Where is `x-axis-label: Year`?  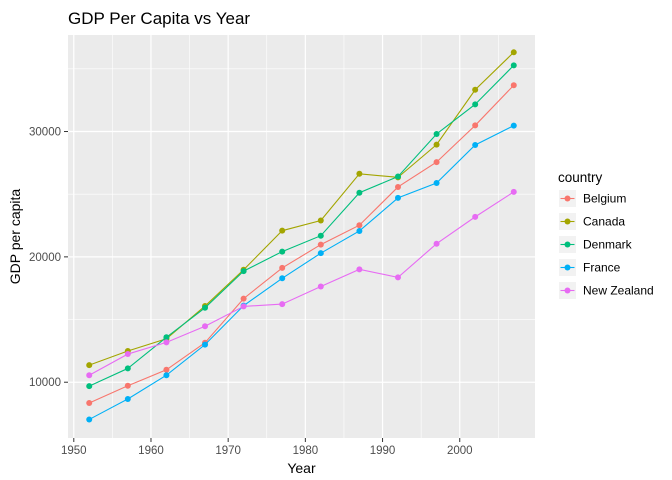
x-axis-label: Year is located at coordinates (301, 468).